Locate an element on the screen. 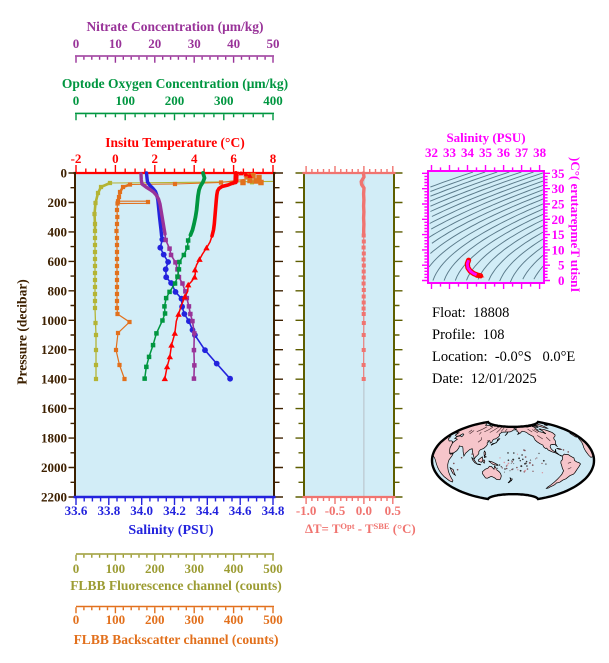  svg-text: 32 is located at coordinates (431, 152).